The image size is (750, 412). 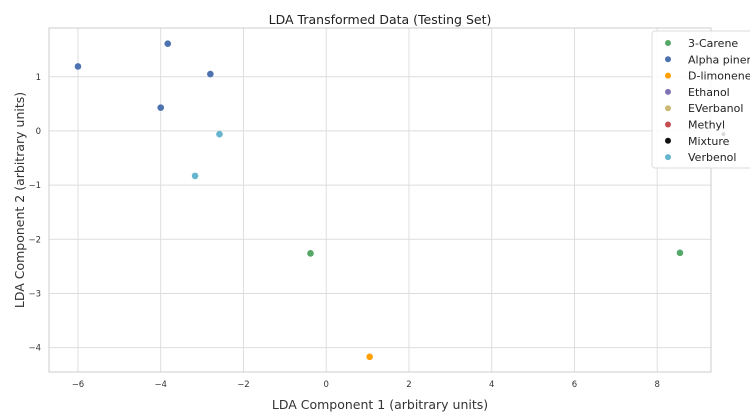 What do you see at coordinates (491, 385) in the screenshot?
I see `x-tick-label: 4` at bounding box center [491, 385].